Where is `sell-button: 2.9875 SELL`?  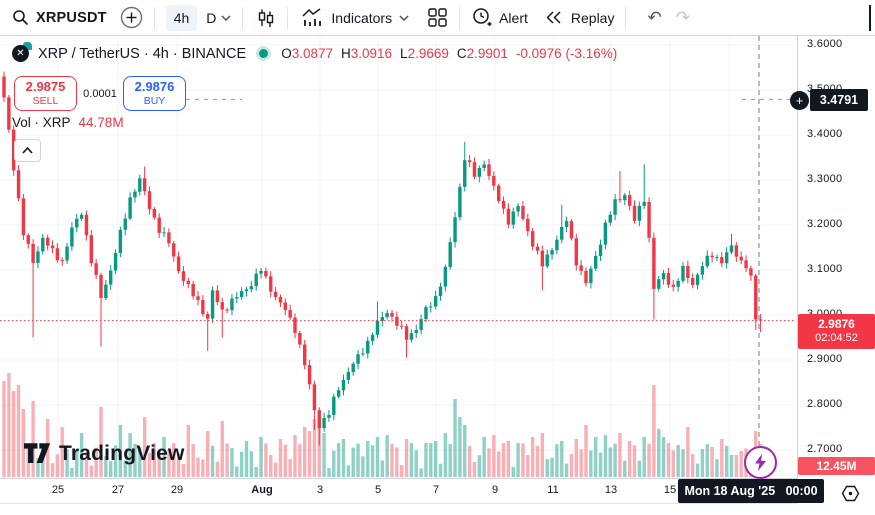 sell-button: 2.9875 SELL is located at coordinates (45, 93).